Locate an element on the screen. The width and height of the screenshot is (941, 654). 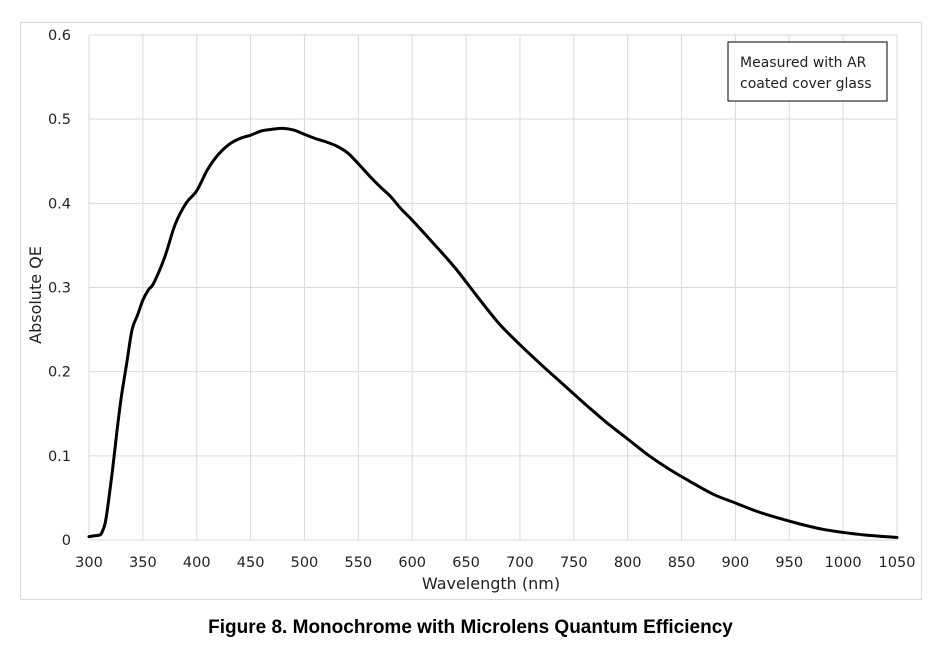
y-tick-label: 0.4 is located at coordinates (59, 204).